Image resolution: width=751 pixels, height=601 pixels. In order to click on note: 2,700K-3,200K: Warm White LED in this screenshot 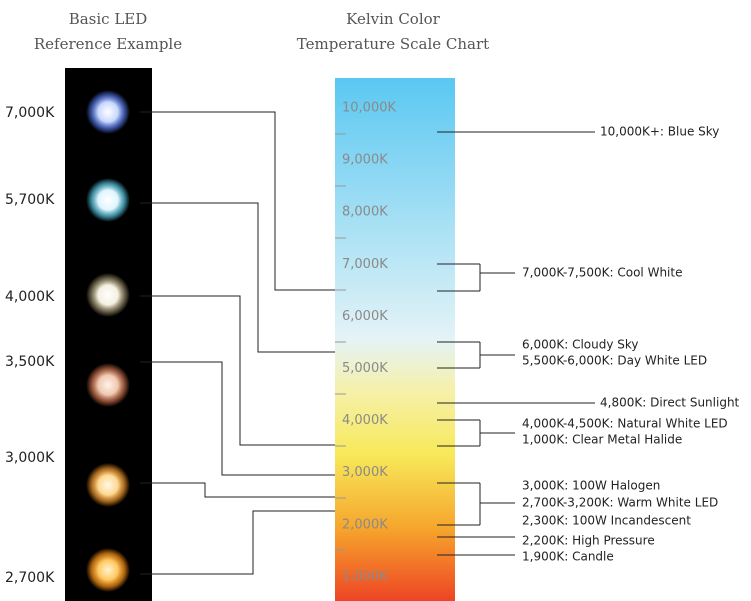, I will do `click(620, 503)`.